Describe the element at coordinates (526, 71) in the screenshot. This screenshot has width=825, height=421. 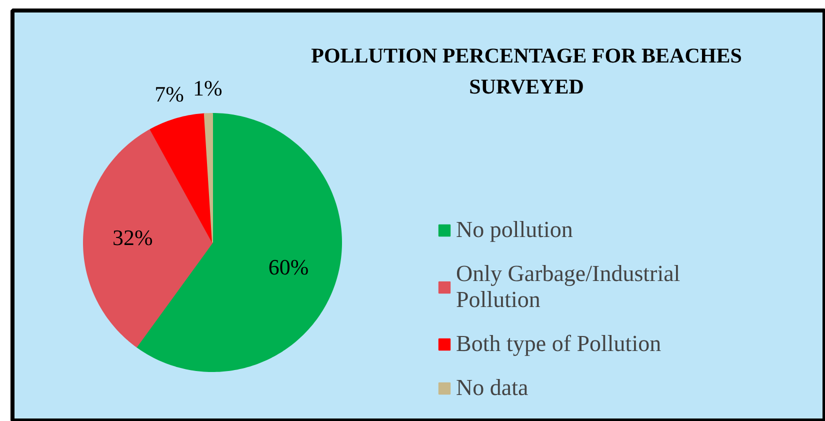
I see `chart-title: POLLUTION PERCENTAGE FOR BEACHES SURVEYED` at that location.